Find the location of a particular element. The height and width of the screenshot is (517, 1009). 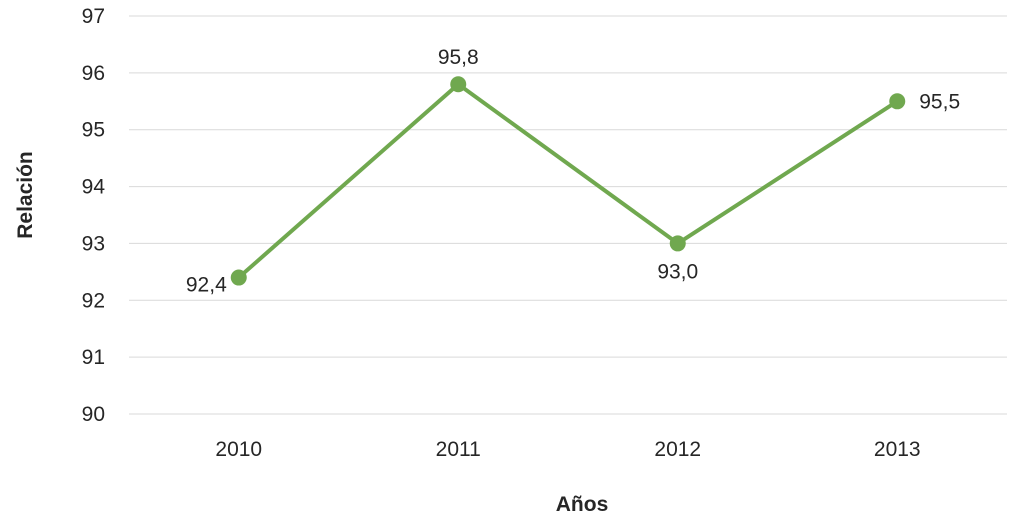

y-tick-label: 91 is located at coordinates (93, 357).